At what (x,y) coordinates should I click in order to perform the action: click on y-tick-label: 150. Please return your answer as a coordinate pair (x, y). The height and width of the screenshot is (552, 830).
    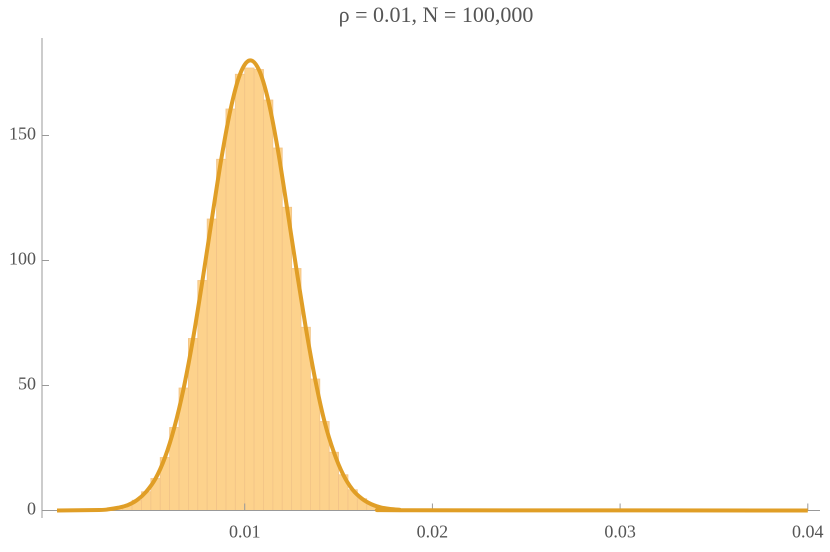
    Looking at the image, I should click on (22, 134).